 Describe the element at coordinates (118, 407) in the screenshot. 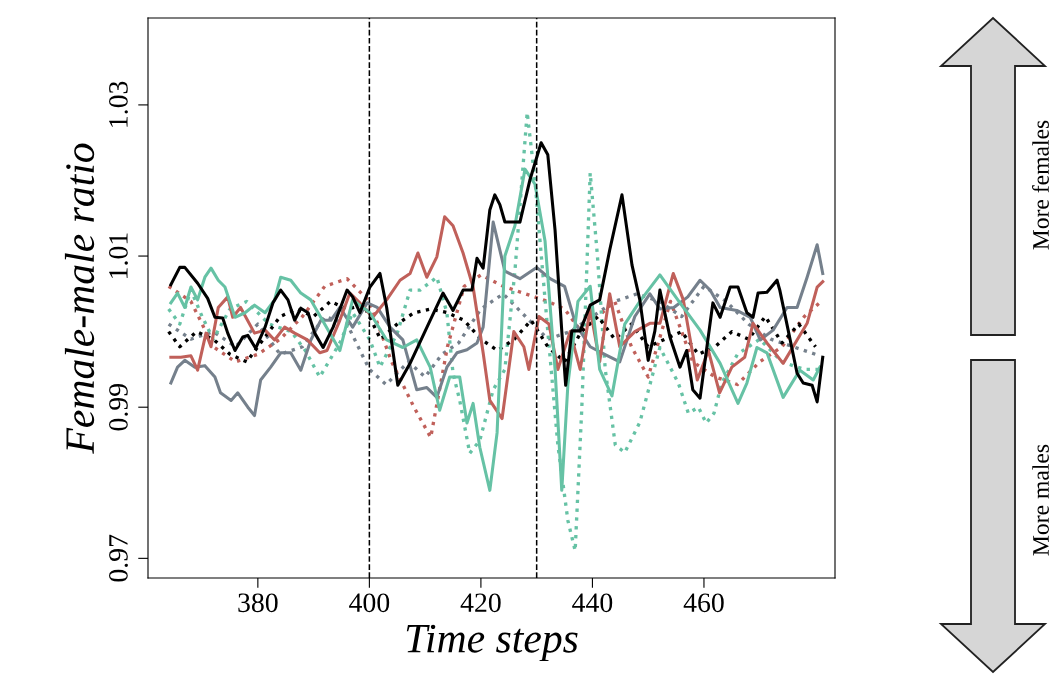

I see `y-tick-label: 0.99` at that location.